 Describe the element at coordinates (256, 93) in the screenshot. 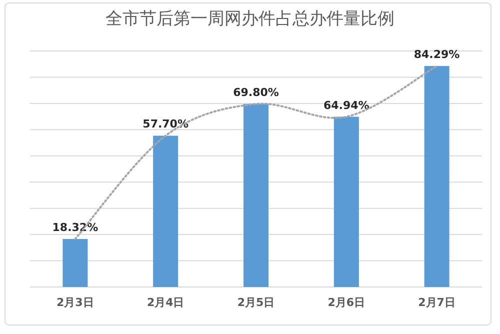

I see `data-label: 69.80%` at that location.